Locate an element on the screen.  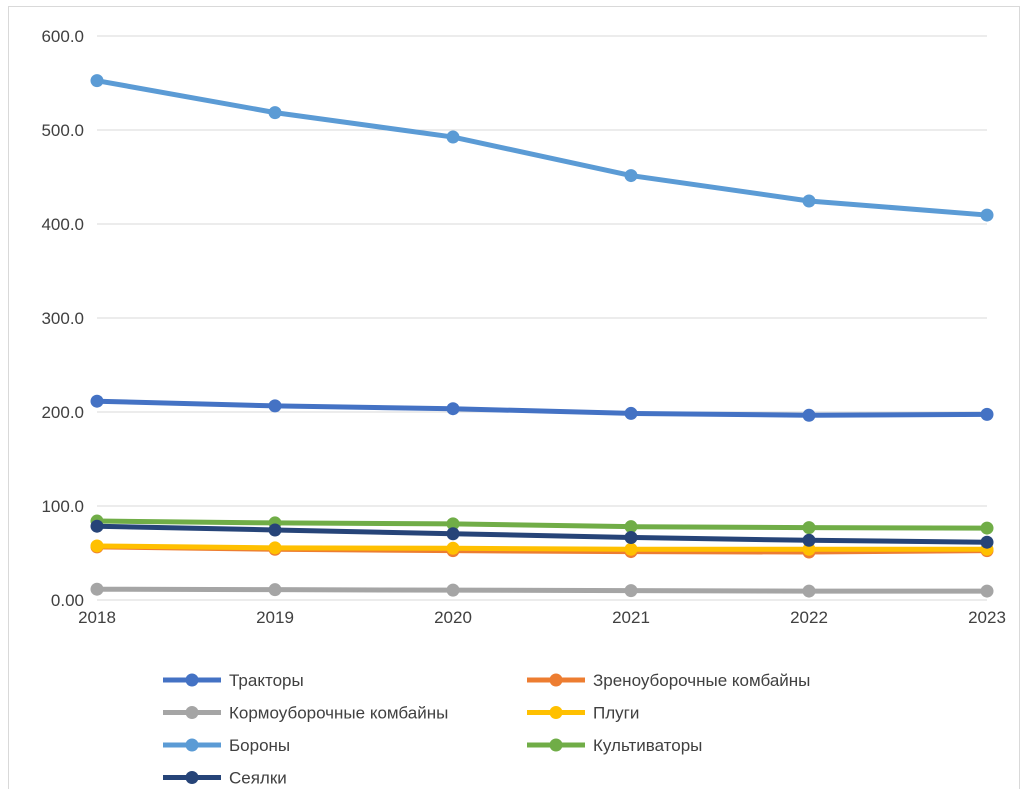
legend-item: Плуги is located at coordinates (583, 713).